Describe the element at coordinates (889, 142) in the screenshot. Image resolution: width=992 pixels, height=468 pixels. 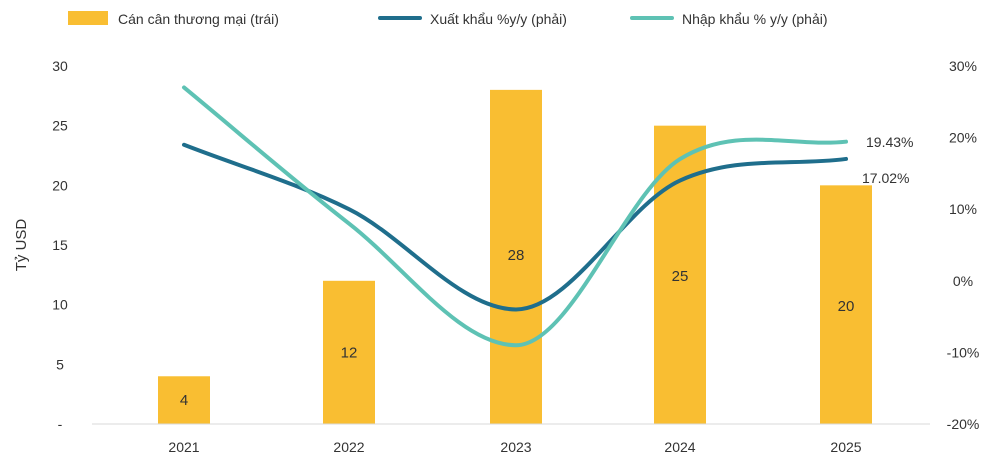
I see `end-value-label: 19.43%` at that location.